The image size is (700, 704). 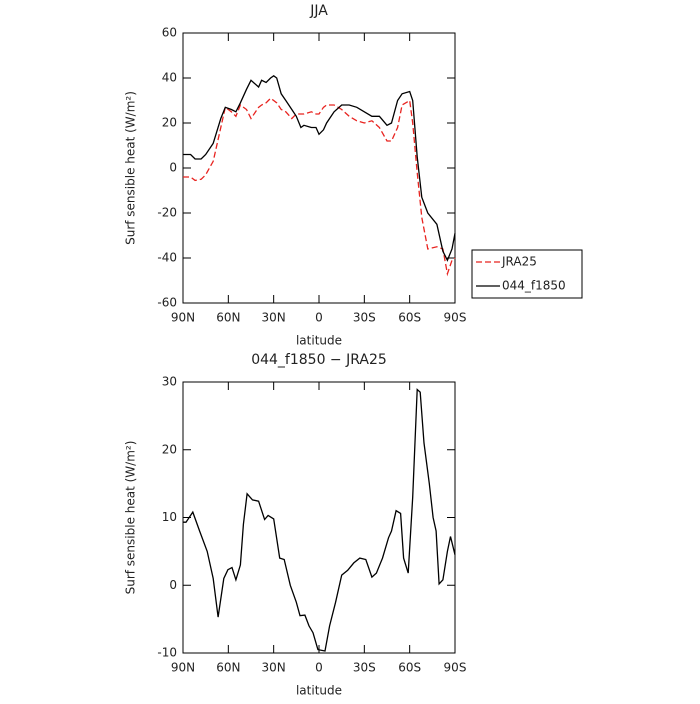 What do you see at coordinates (318, 11) in the screenshot?
I see `chart-title: JJA` at bounding box center [318, 11].